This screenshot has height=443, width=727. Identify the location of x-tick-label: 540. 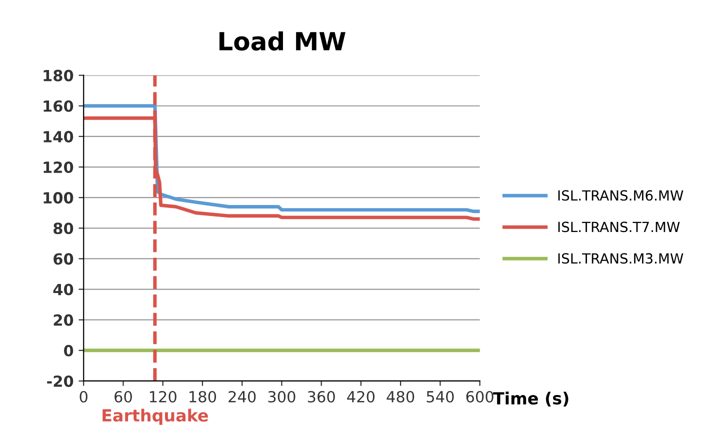
(440, 396).